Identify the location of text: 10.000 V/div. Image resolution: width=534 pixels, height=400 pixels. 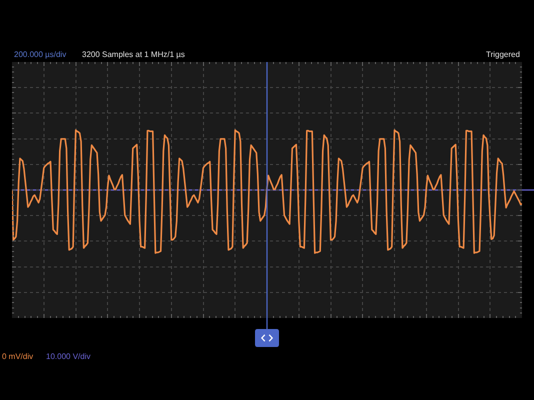
(68, 356).